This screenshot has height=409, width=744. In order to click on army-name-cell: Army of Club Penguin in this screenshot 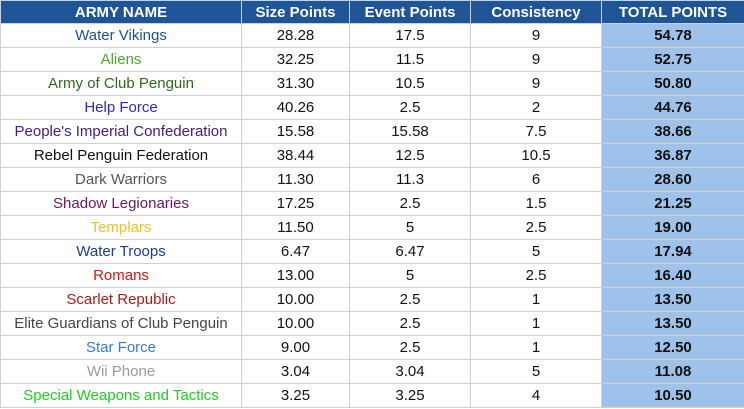, I will do `click(121, 83)`.